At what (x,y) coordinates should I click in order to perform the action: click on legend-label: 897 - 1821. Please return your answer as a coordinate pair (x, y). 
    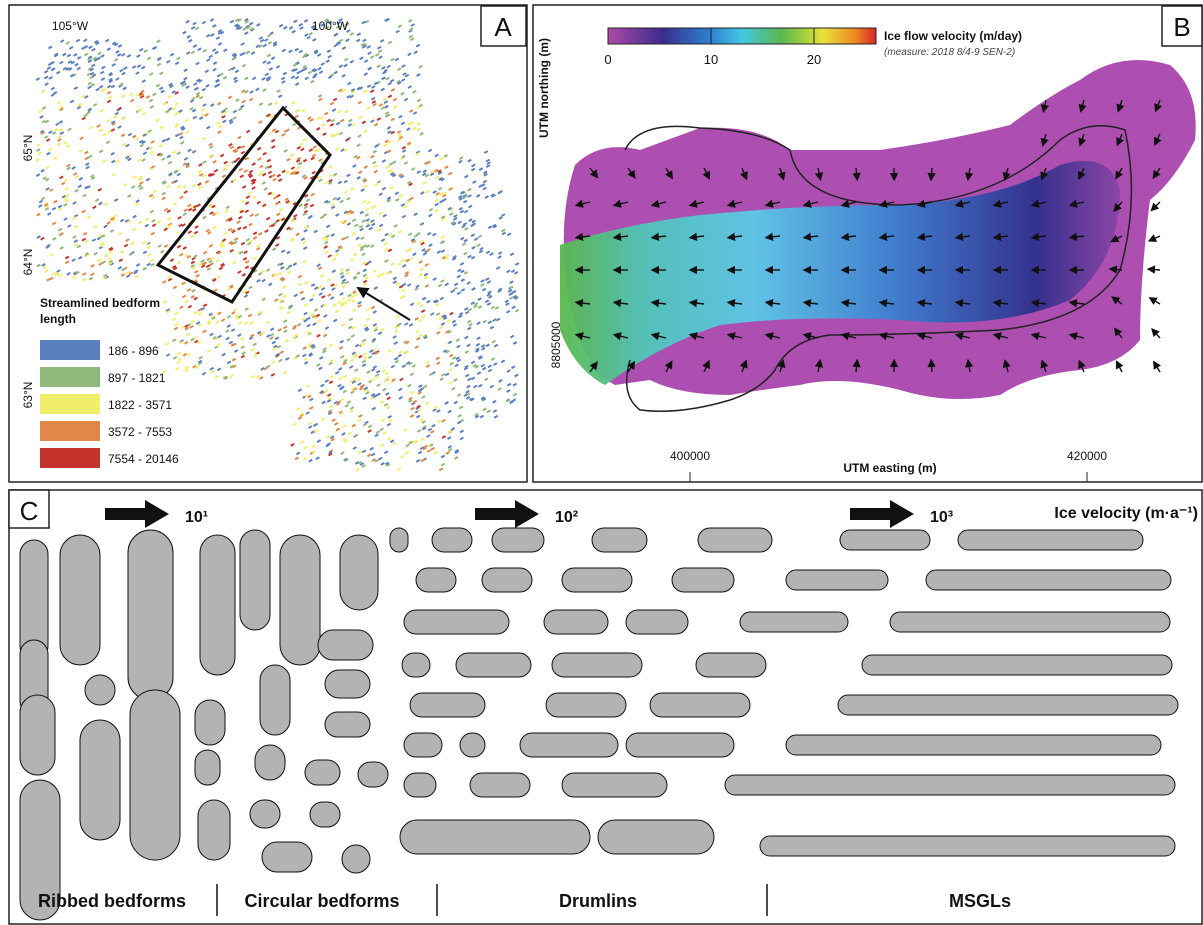
    Looking at the image, I should click on (137, 378).